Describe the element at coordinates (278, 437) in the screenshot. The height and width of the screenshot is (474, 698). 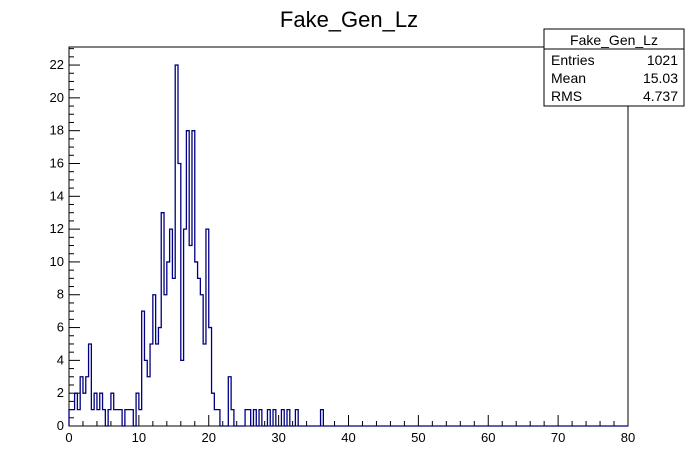
I see `x-tick-label: 30` at that location.